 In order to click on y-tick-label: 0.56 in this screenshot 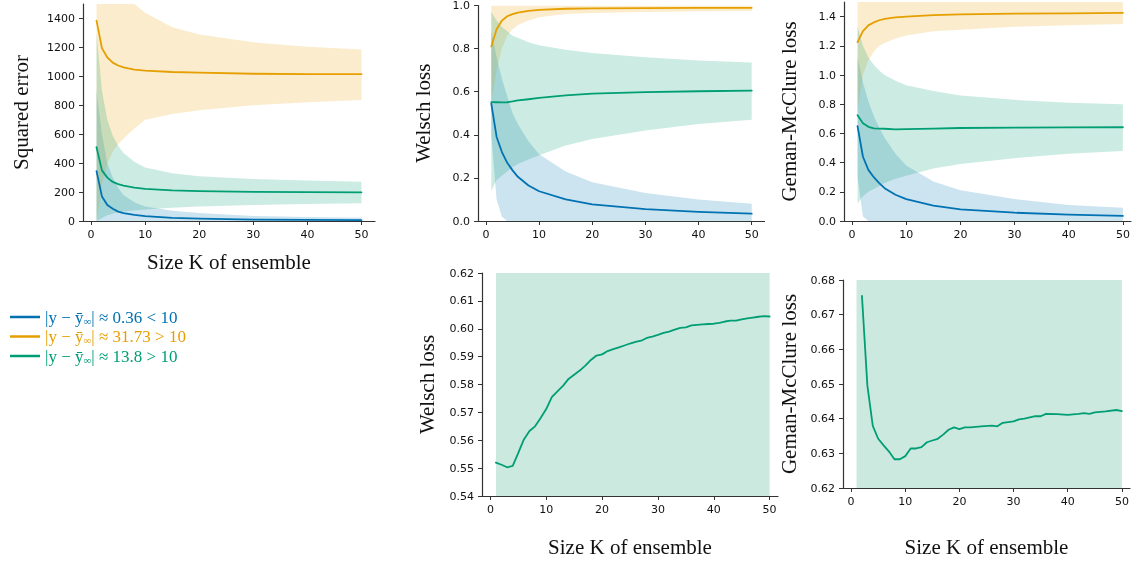, I will do `click(461, 440)`.